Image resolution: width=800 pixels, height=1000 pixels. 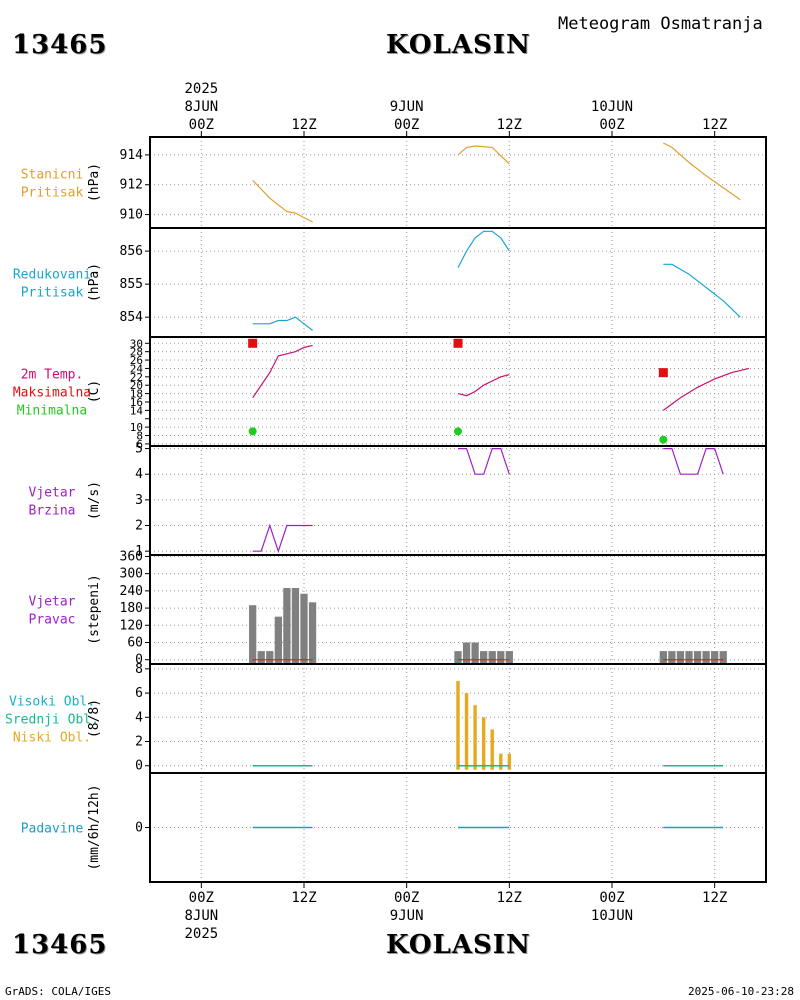 What do you see at coordinates (660, 24) in the screenshot?
I see `product-title: Meteogram Osmatranja` at bounding box center [660, 24].